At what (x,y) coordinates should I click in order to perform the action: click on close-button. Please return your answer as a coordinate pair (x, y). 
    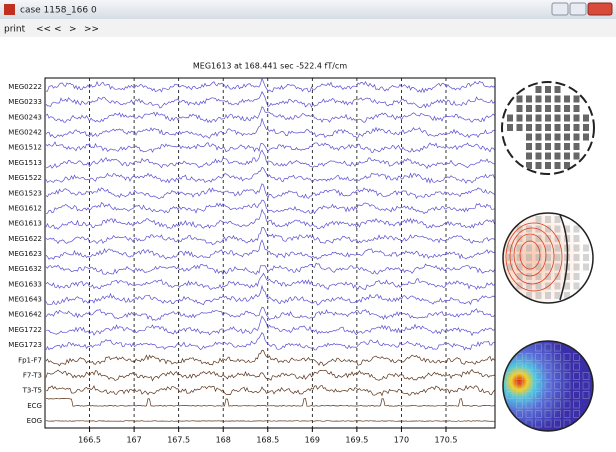
    Looking at the image, I should click on (600, 9).